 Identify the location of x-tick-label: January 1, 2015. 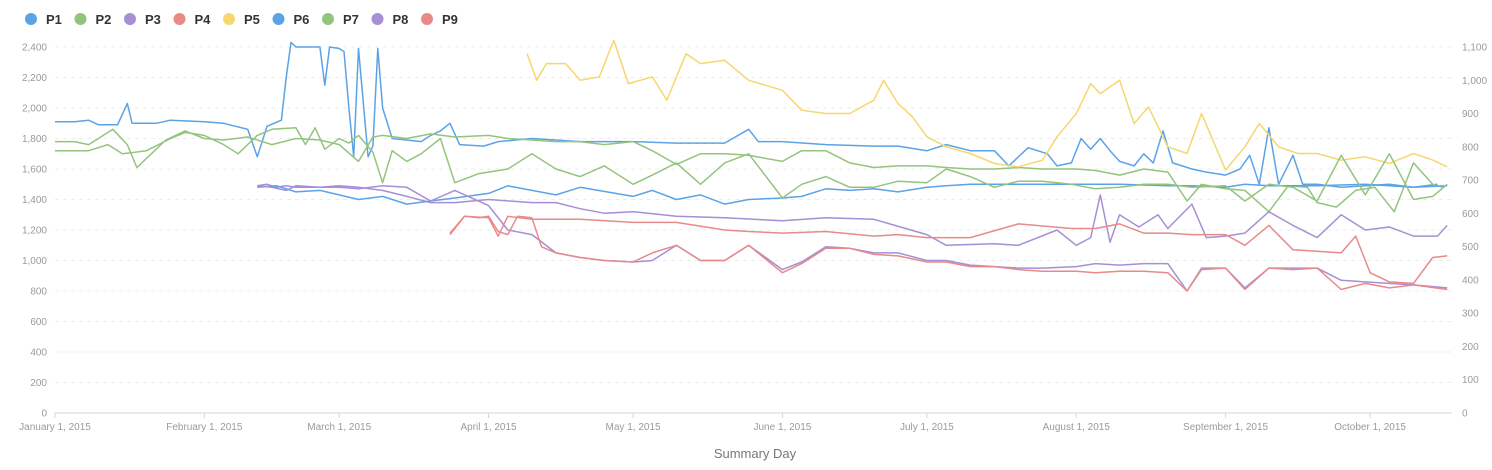
(55, 427).